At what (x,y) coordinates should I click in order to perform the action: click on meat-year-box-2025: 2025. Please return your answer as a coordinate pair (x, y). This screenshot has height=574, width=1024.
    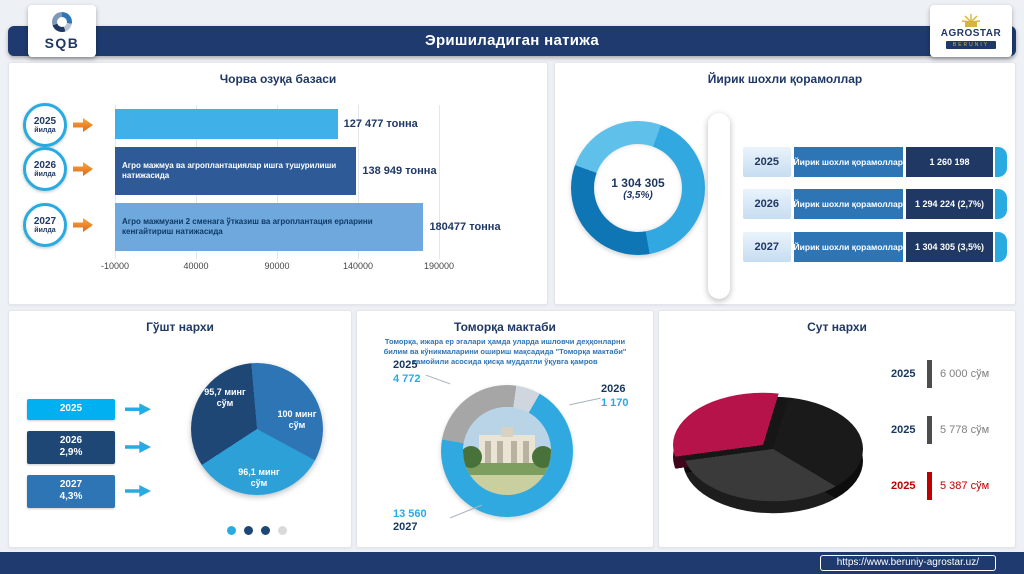
    Looking at the image, I should click on (71, 409).